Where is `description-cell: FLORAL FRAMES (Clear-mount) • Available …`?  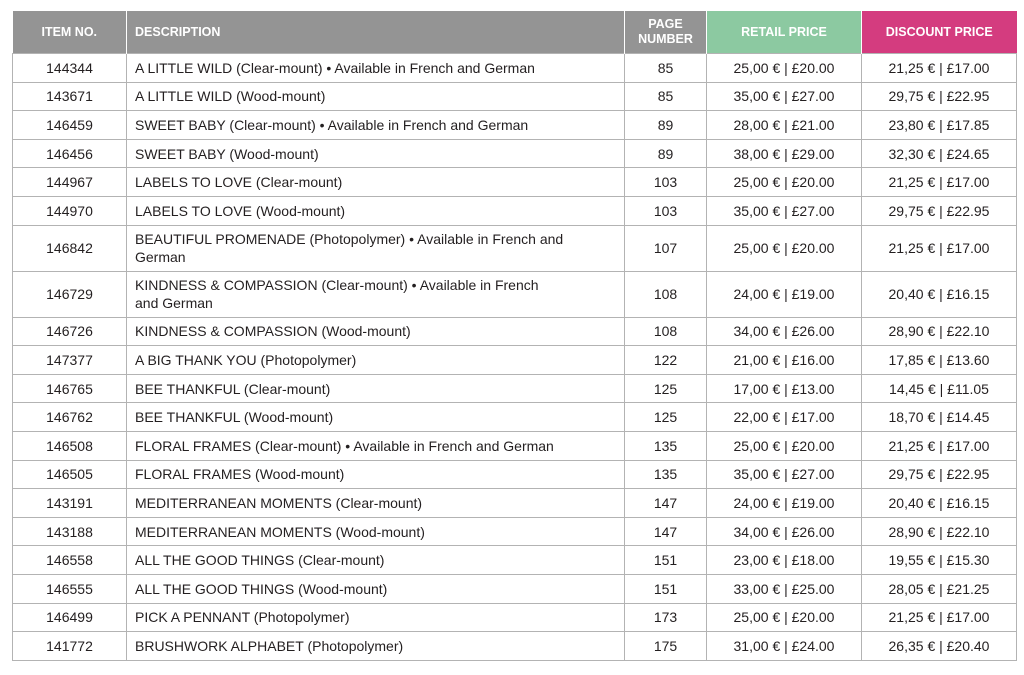 description-cell: FLORAL FRAMES (Clear-mount) • Available … is located at coordinates (375, 445).